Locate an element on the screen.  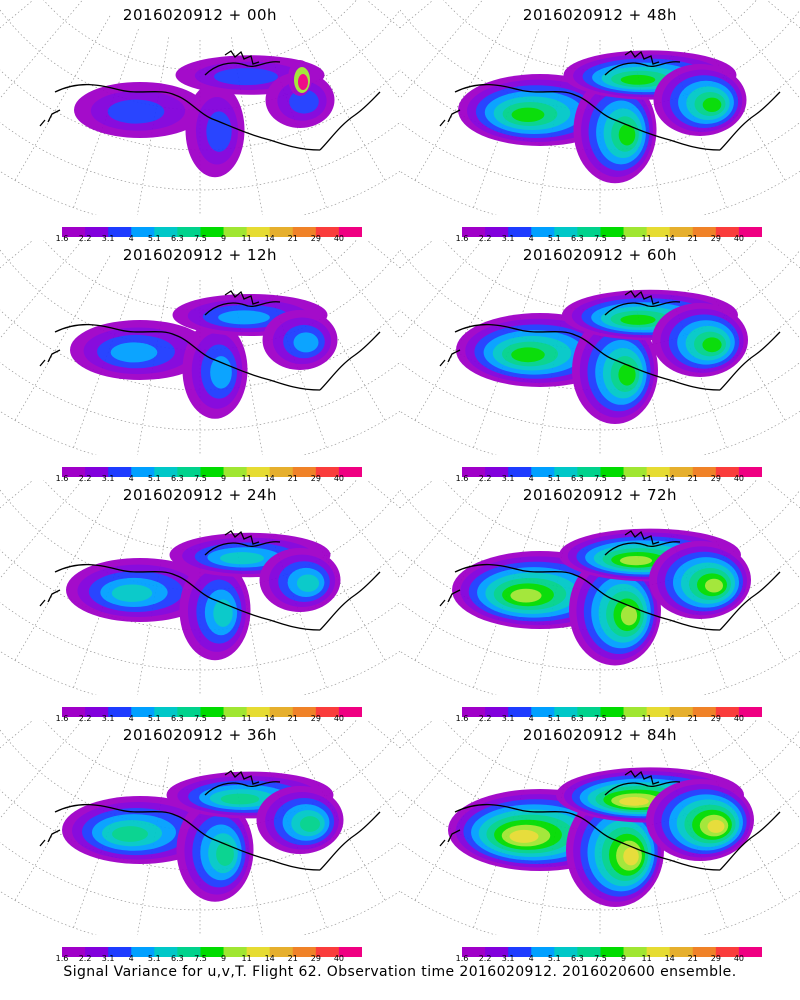
panel-title: 2016020912 + 36h is located at coordinates (200, 735).